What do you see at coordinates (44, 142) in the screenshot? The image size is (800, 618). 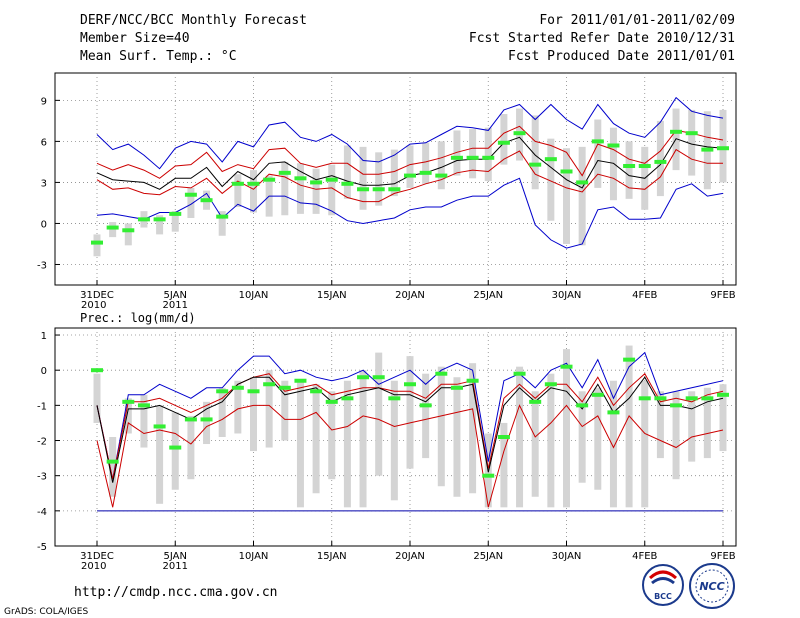 I see `y-tick-label: 6` at bounding box center [44, 142].